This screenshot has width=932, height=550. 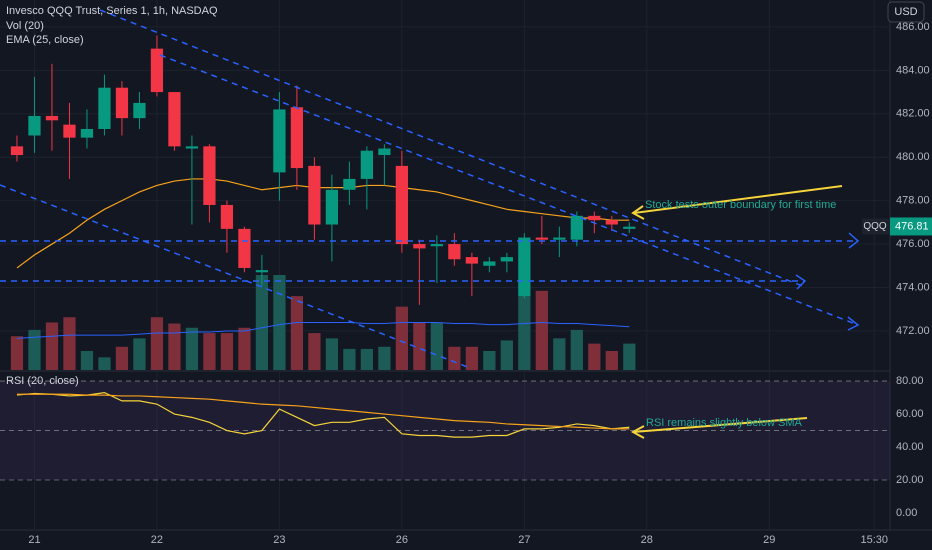 What do you see at coordinates (45, 40) in the screenshot?
I see `legend-entry: EMA (25, close)` at bounding box center [45, 40].